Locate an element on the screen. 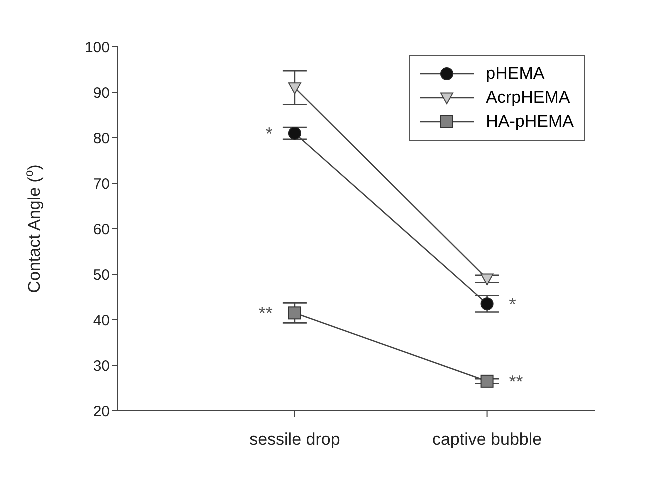 The height and width of the screenshot is (481, 670). y-tick-label: 90 is located at coordinates (101, 93).